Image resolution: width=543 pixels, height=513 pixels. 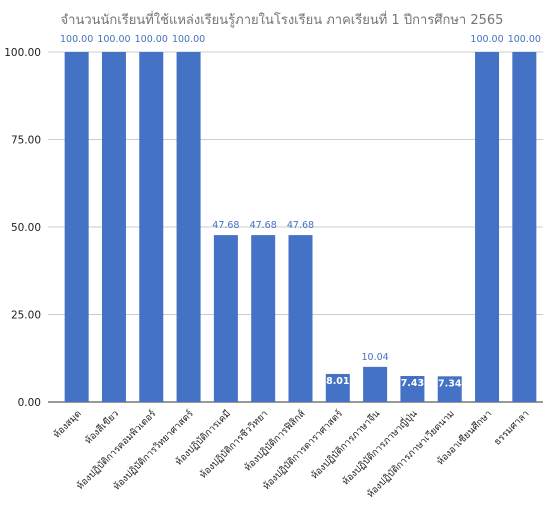 I want to click on y-tick-label: 75.00, so click(x=26, y=141).